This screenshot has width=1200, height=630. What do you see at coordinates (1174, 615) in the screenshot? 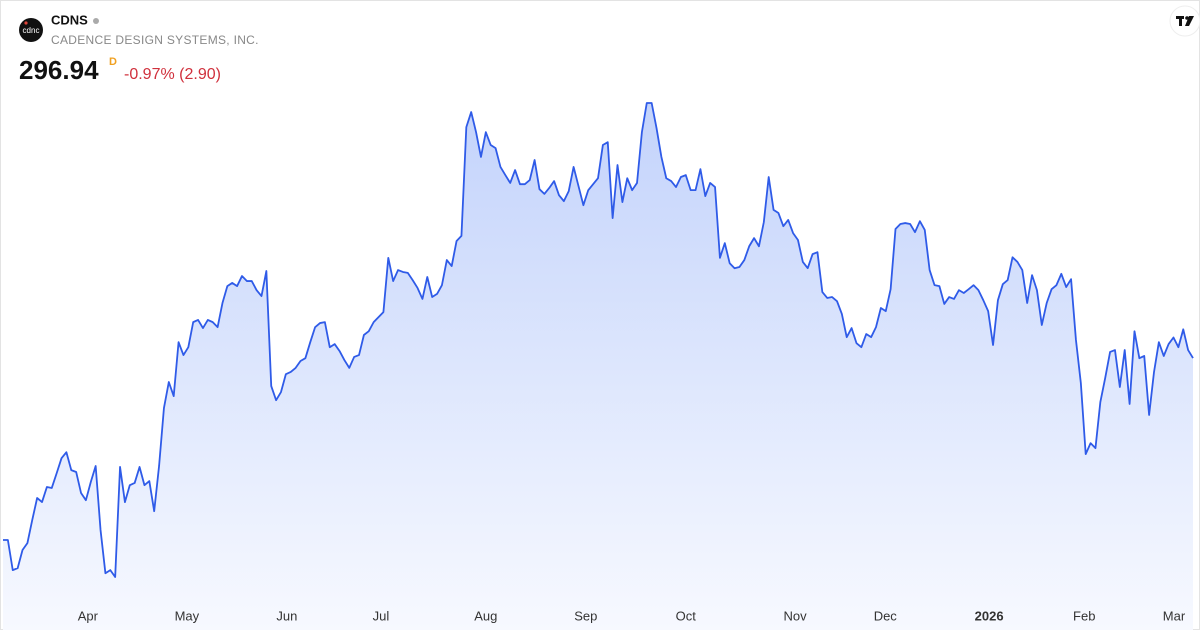
I see `x-tick-label: Mar` at bounding box center [1174, 615].